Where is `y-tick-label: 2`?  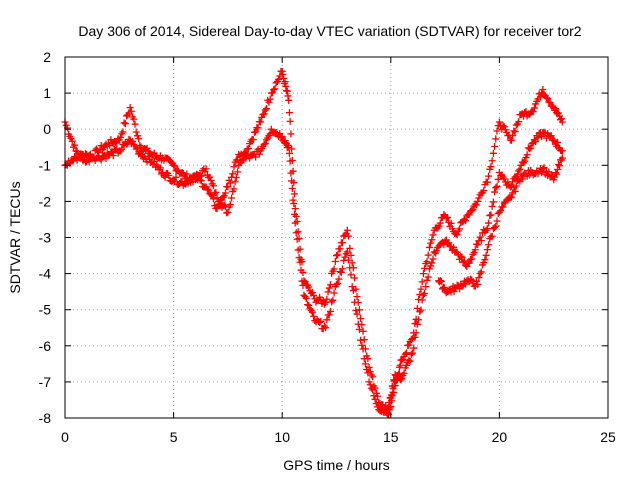
y-tick-label: 2 is located at coordinates (47, 57).